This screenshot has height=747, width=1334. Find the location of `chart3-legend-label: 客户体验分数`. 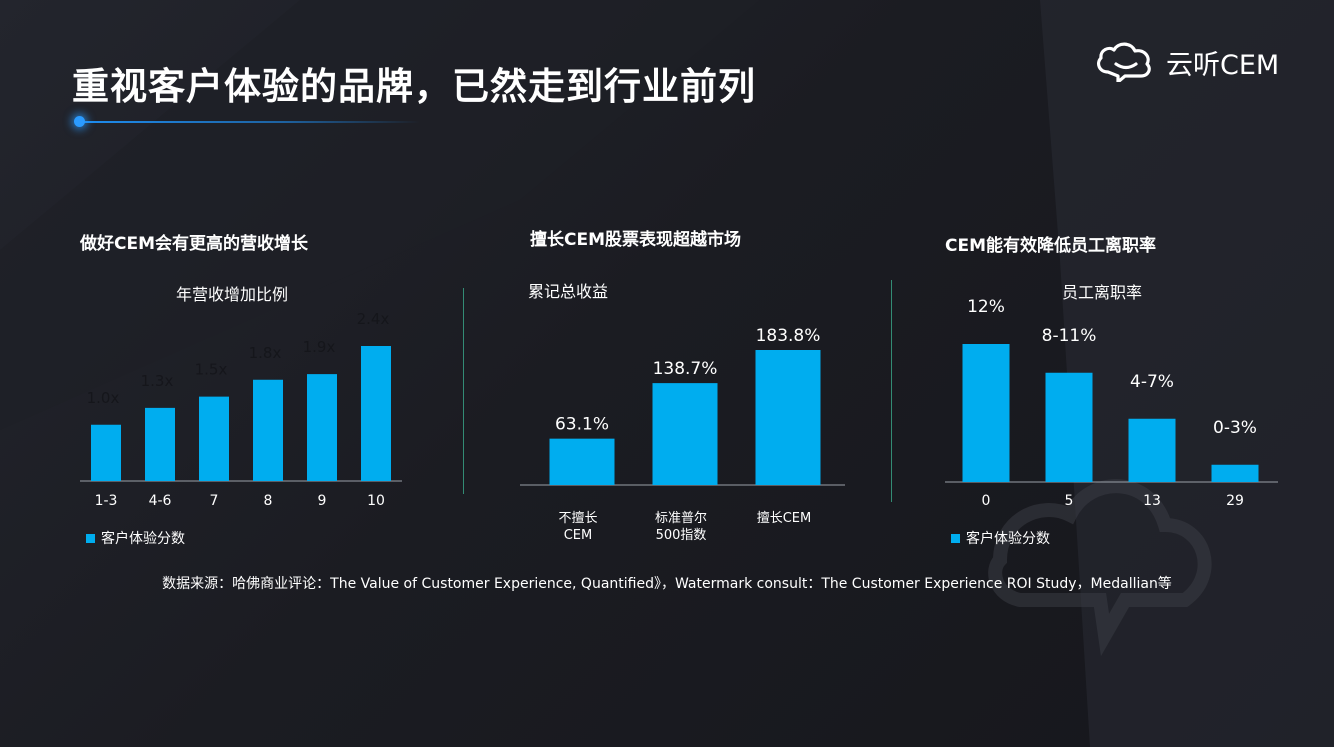

chart3-legend-label: 客户体验分数 is located at coordinates (1008, 539).